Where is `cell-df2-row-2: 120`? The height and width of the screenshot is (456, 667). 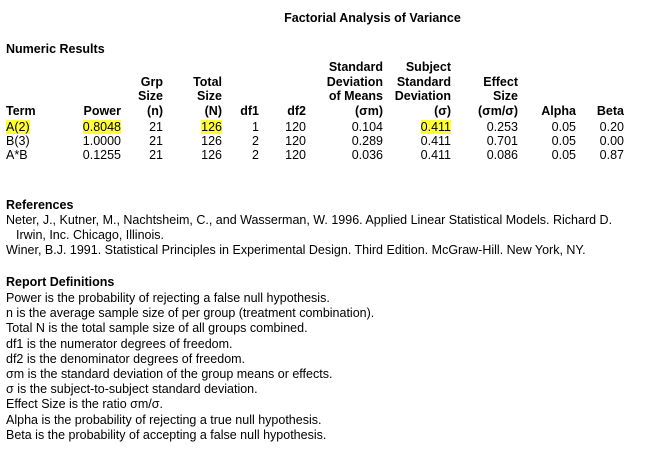 cell-df2-row-2: 120 is located at coordinates (295, 141).